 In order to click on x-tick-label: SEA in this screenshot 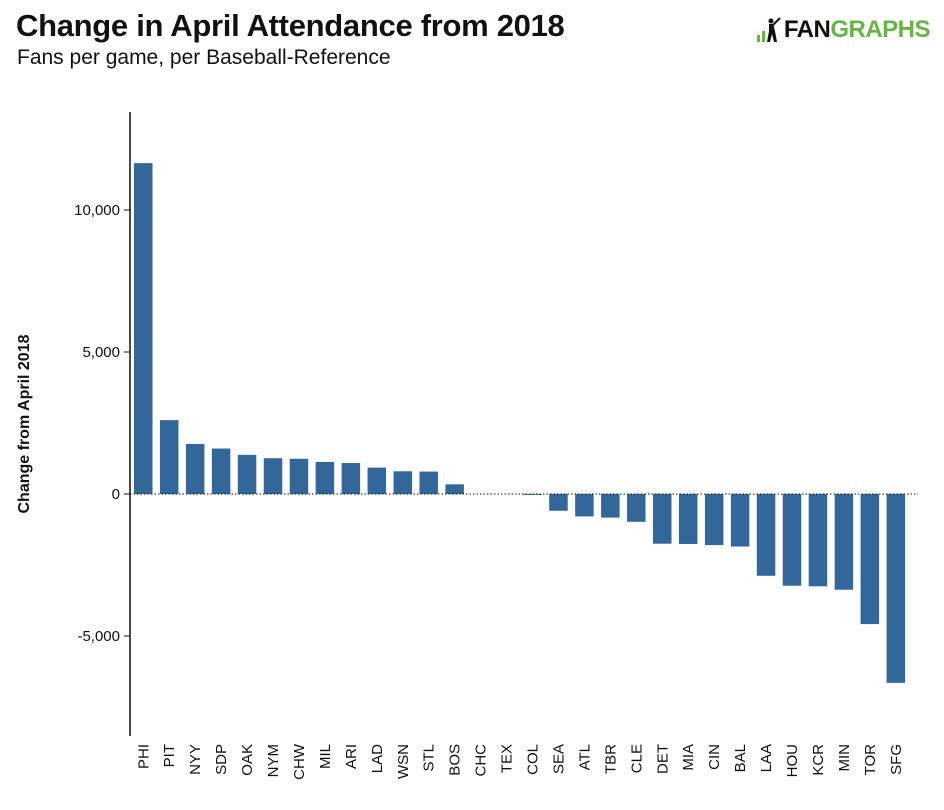, I will do `click(558, 759)`.